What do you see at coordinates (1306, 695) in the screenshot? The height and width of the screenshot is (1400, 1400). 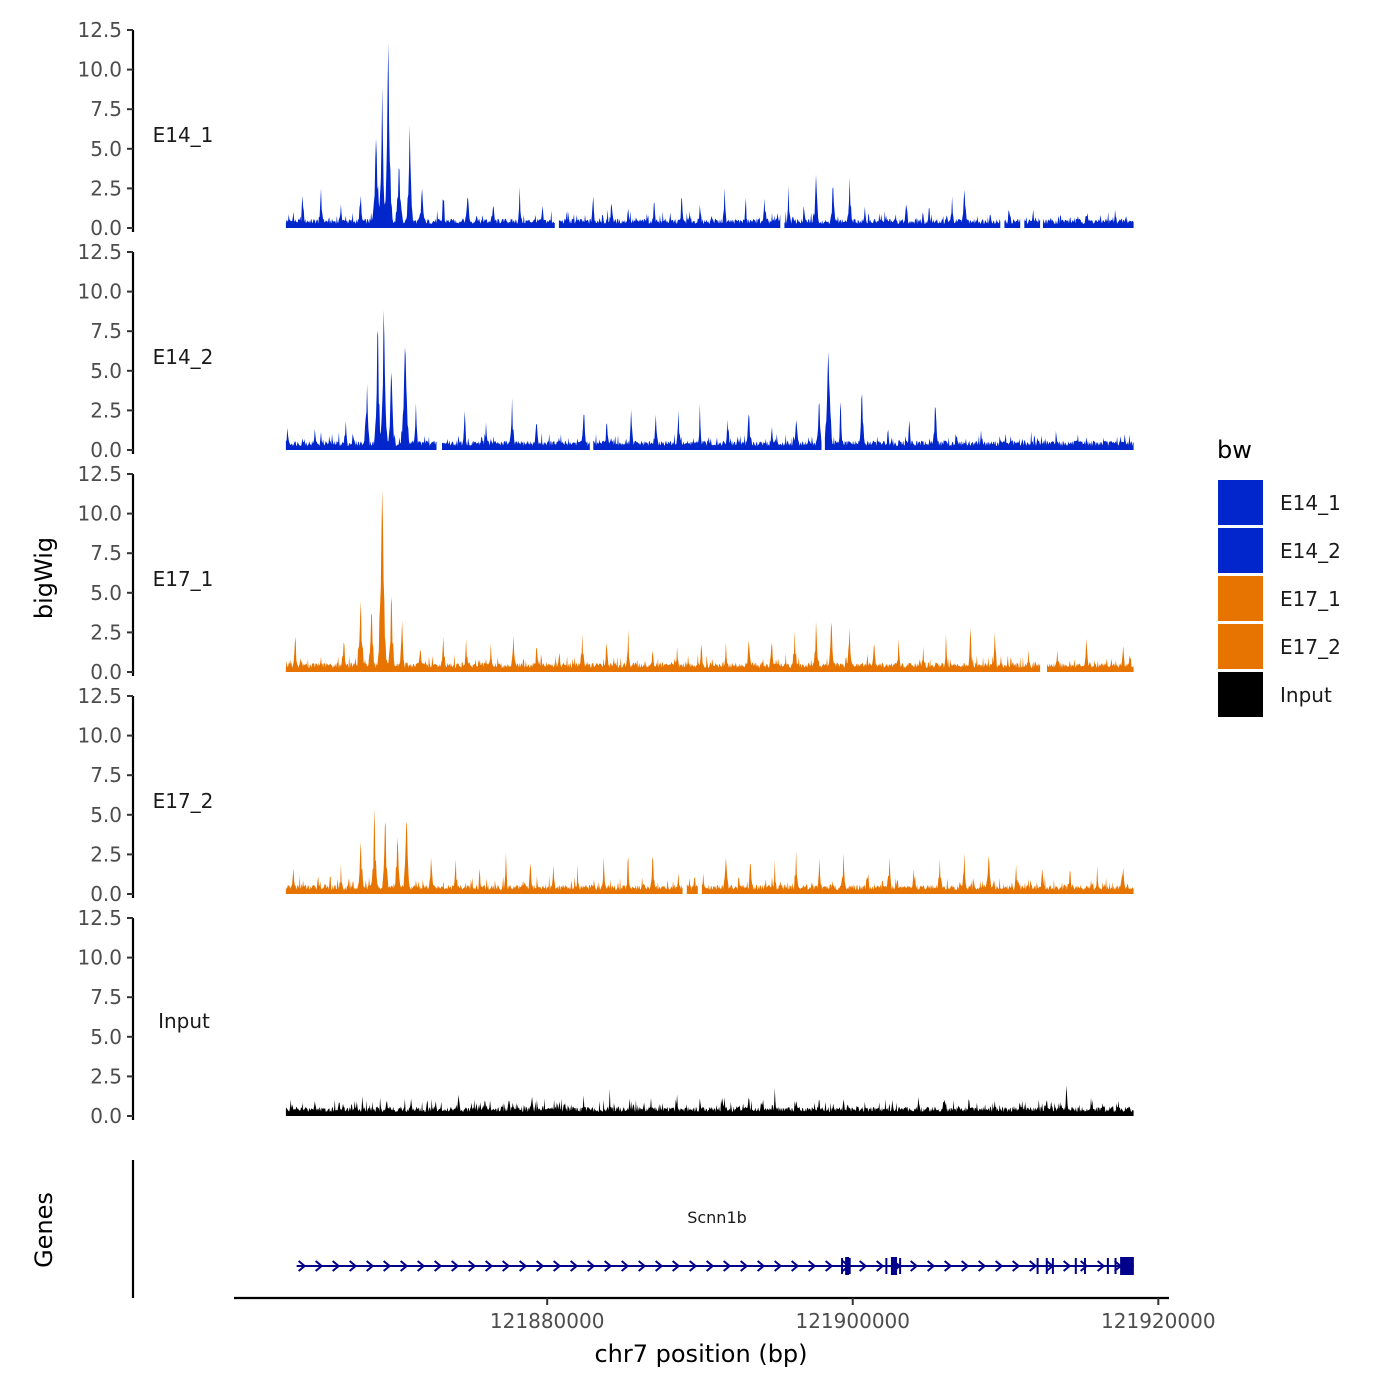 I see `legend-label: Input` at bounding box center [1306, 695].